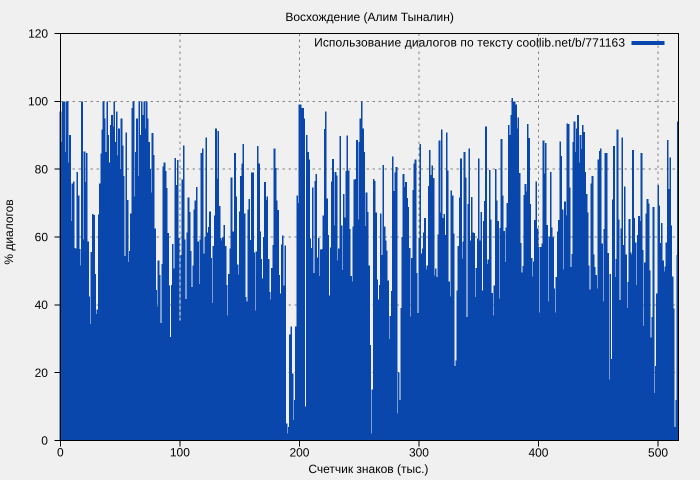 This screenshot has height=480, width=700. What do you see at coordinates (419, 453) in the screenshot?
I see `svg-text: 300` at bounding box center [419, 453].